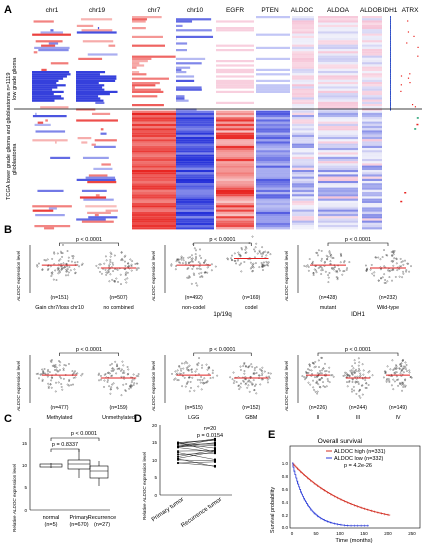  What do you see at coordinates (411, 10) in the screenshot?
I see `col-atrx: ATRX` at bounding box center [411, 10].